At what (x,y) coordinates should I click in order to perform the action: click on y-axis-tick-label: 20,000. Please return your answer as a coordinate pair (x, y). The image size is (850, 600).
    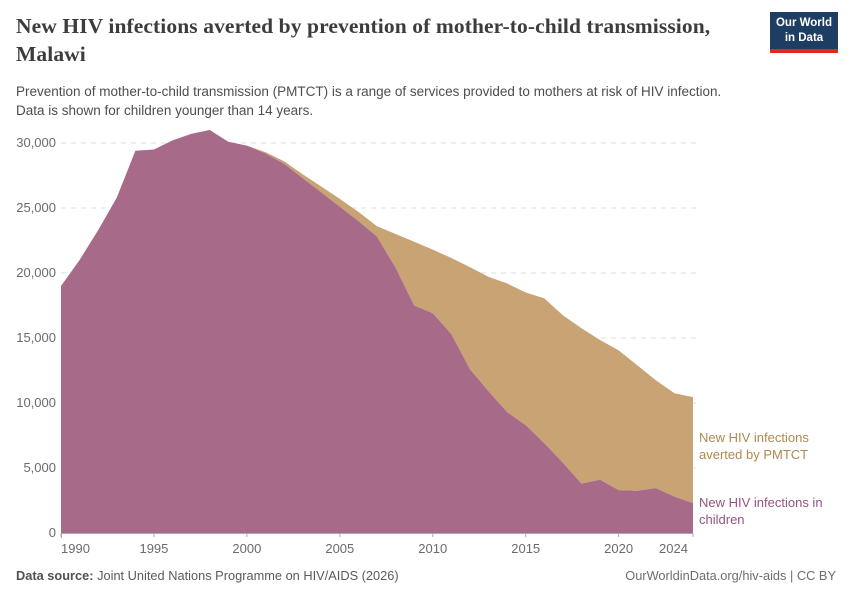
    Looking at the image, I should click on (36, 272).